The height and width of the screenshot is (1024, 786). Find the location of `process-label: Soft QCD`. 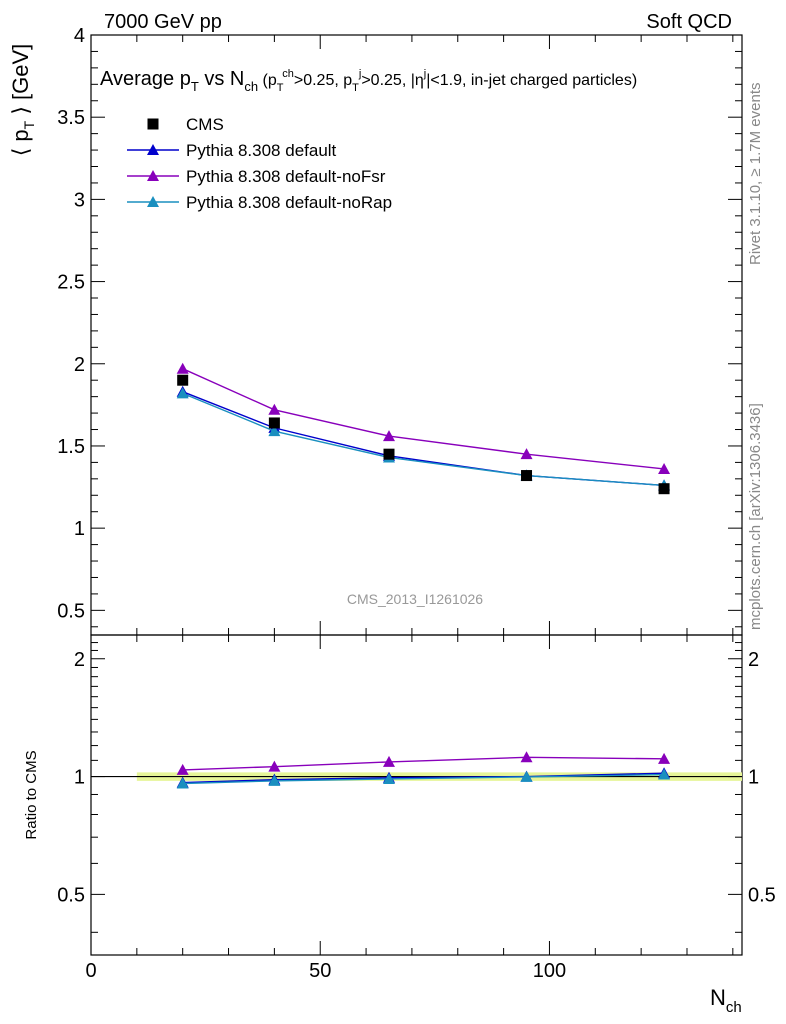

process-label: Soft QCD is located at coordinates (689, 22).